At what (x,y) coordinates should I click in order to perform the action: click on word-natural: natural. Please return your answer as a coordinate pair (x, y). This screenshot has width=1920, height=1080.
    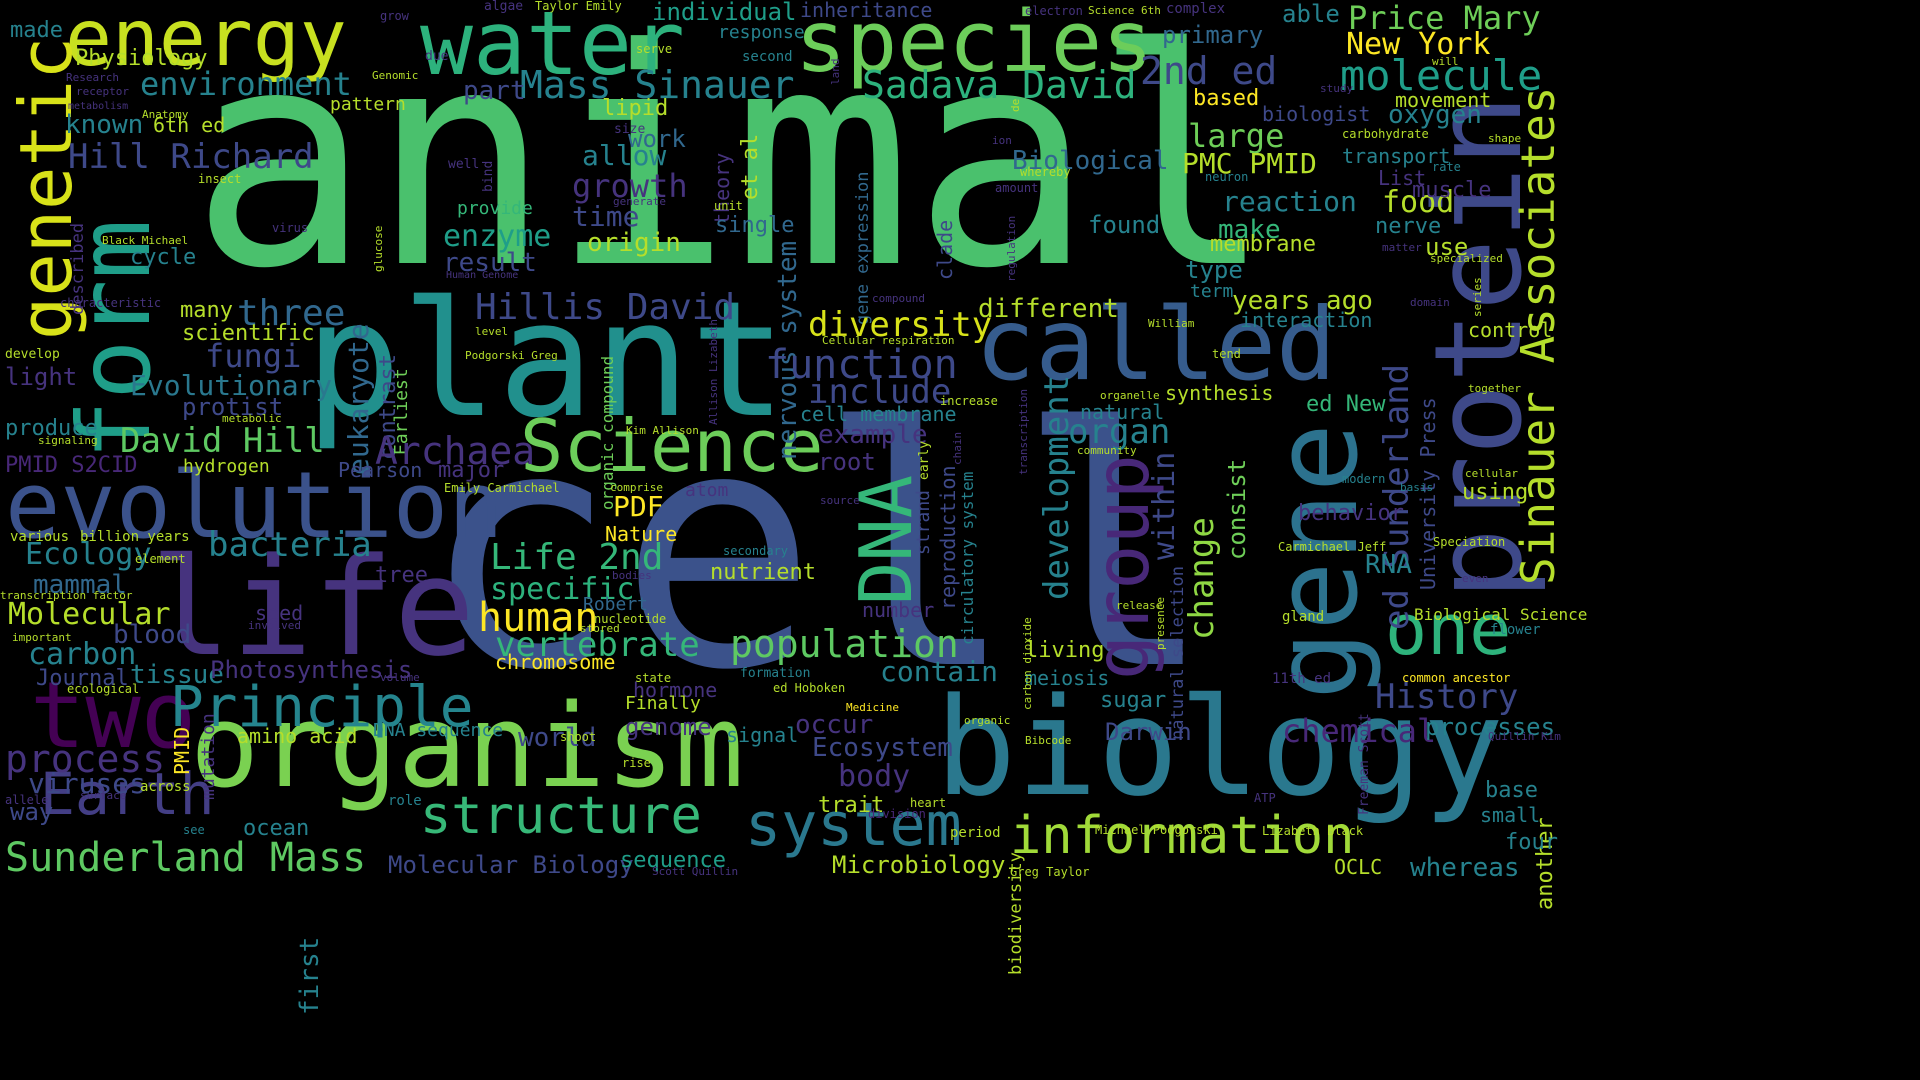
    Looking at the image, I should click on (1122, 412).